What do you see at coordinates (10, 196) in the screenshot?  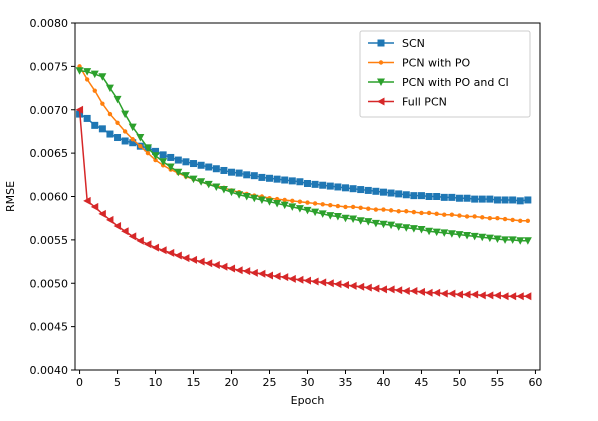 I see `y-axis-label: RMSE` at bounding box center [10, 196].